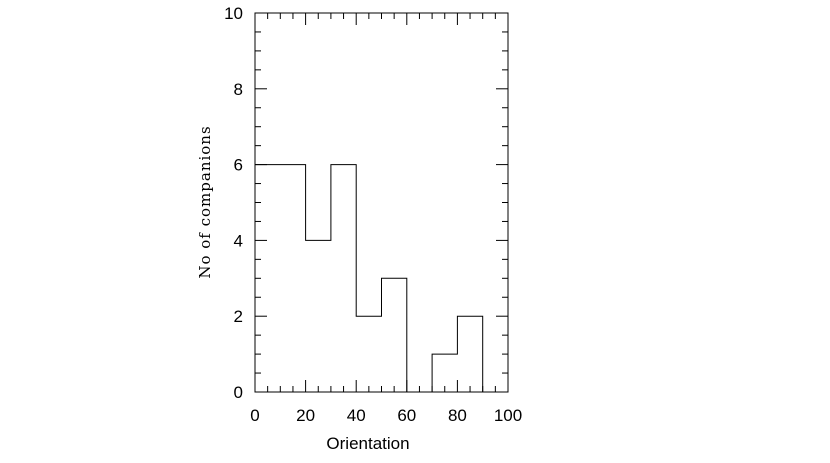 This screenshot has height=463, width=830. Describe the element at coordinates (508, 415) in the screenshot. I see `x-tick-label: 100` at that location.